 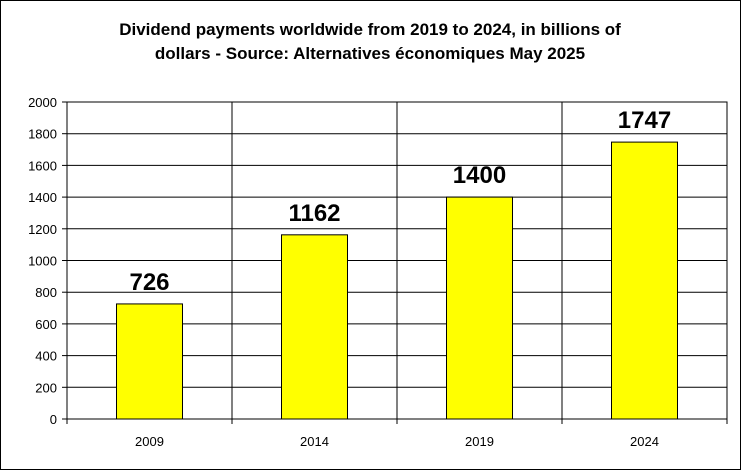 What do you see at coordinates (46, 356) in the screenshot?
I see `y-tick-label: 400` at bounding box center [46, 356].